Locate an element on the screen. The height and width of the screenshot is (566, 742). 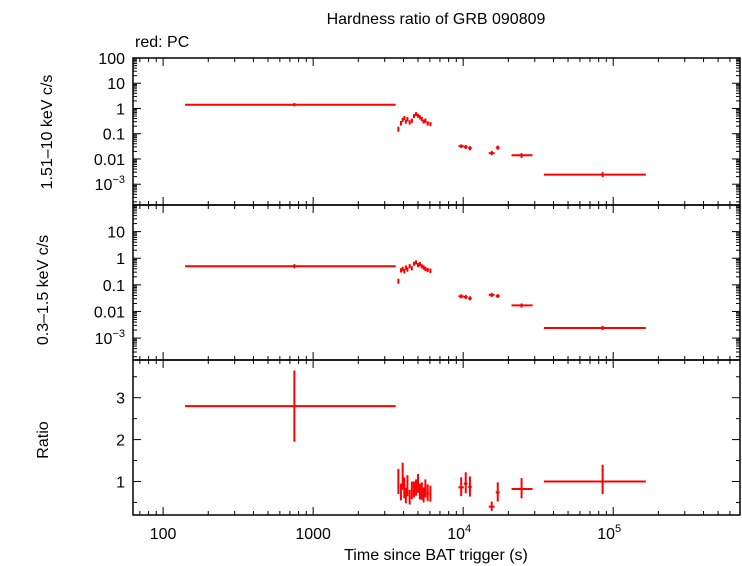
x-tick-label: 10⁴ is located at coordinates (459, 533).